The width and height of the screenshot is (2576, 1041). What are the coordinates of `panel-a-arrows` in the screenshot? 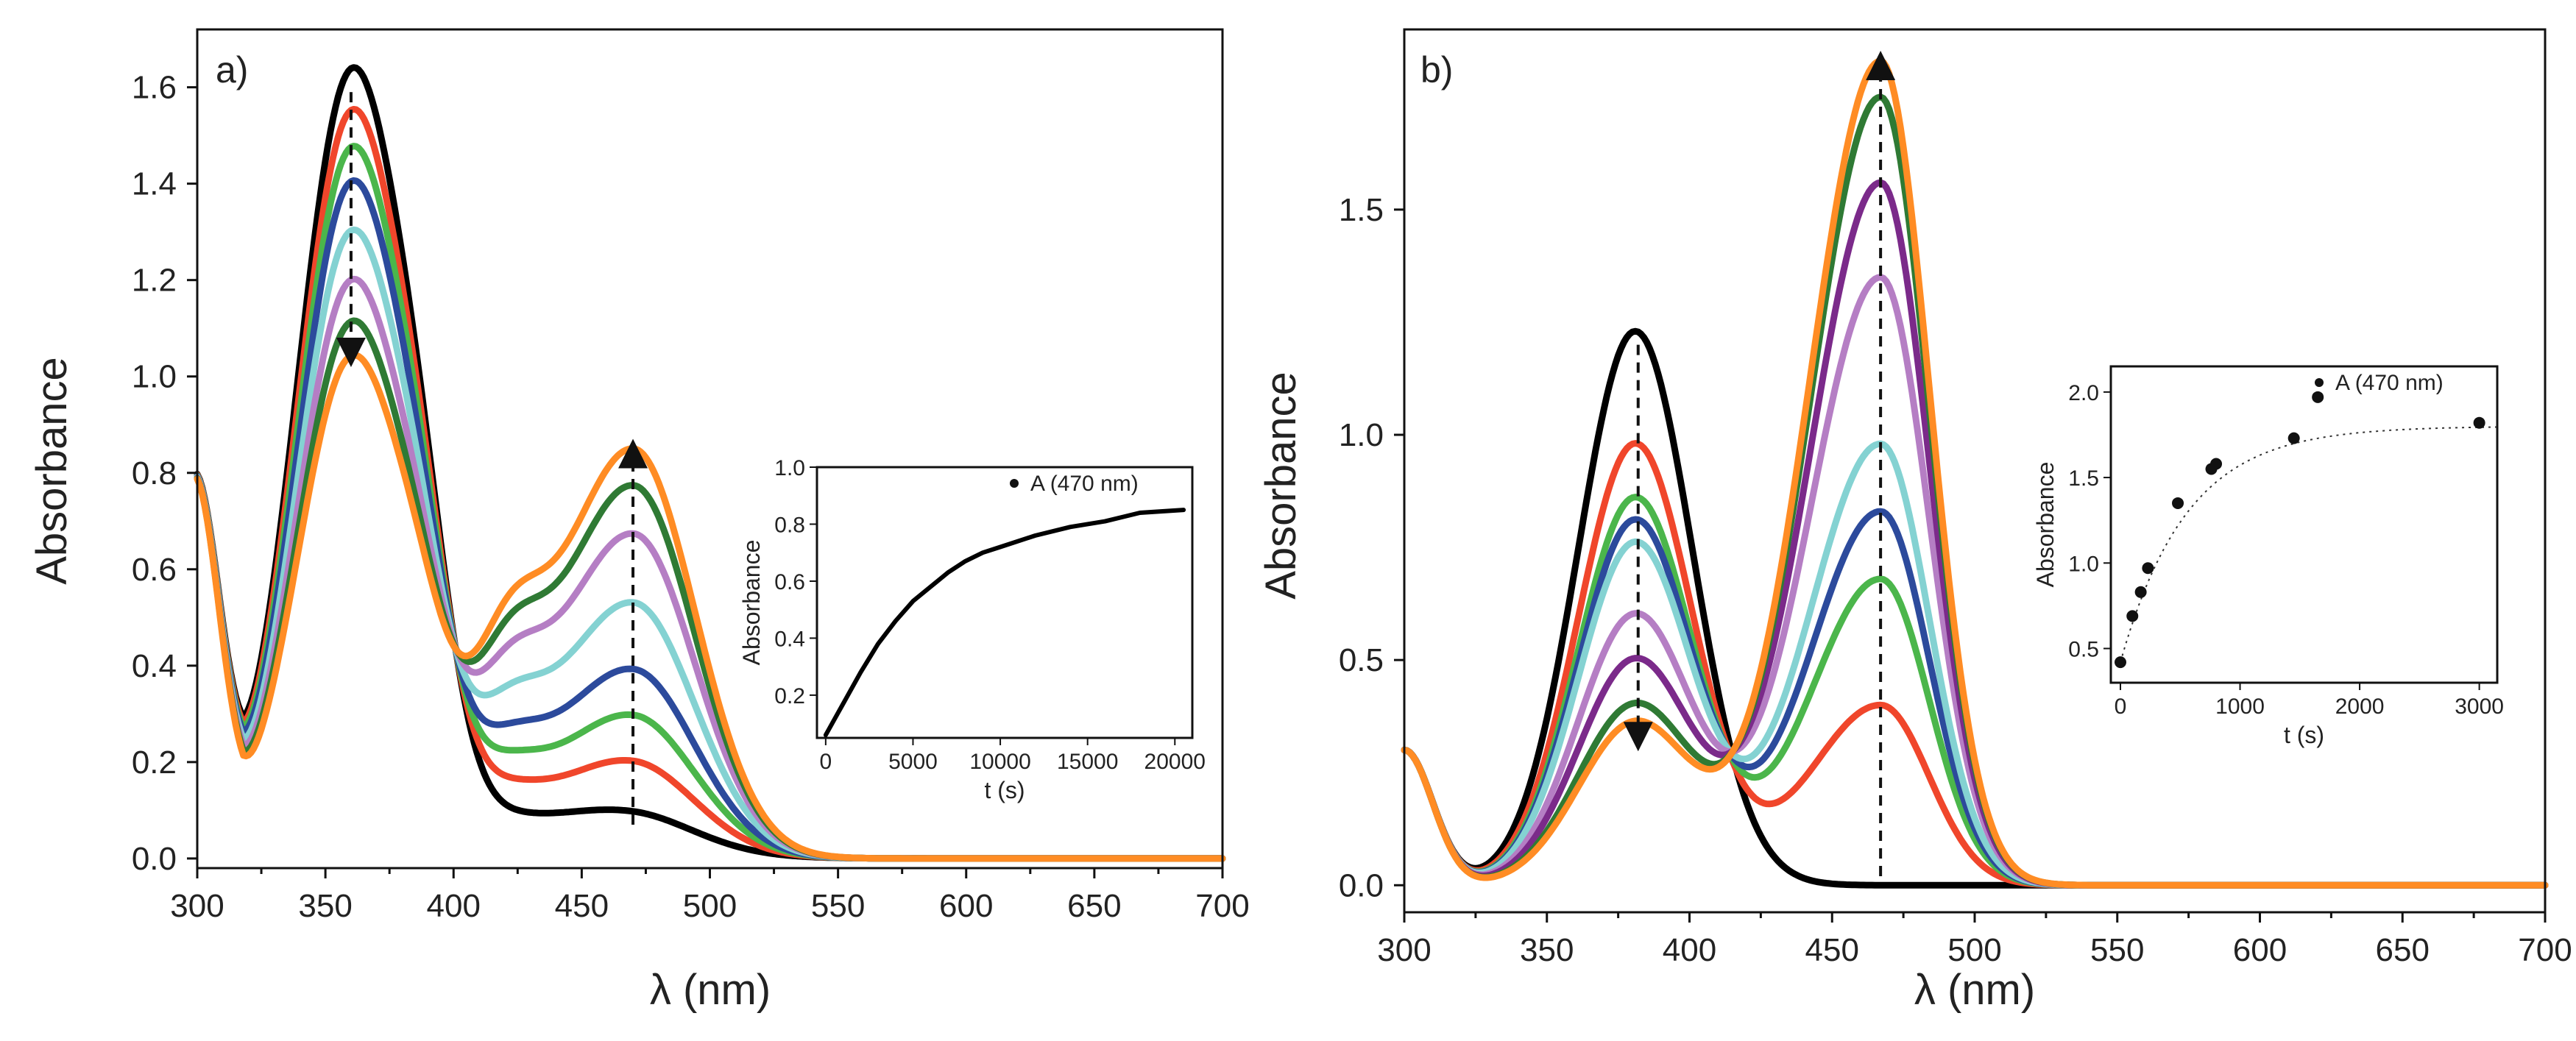 It's located at (492, 458).